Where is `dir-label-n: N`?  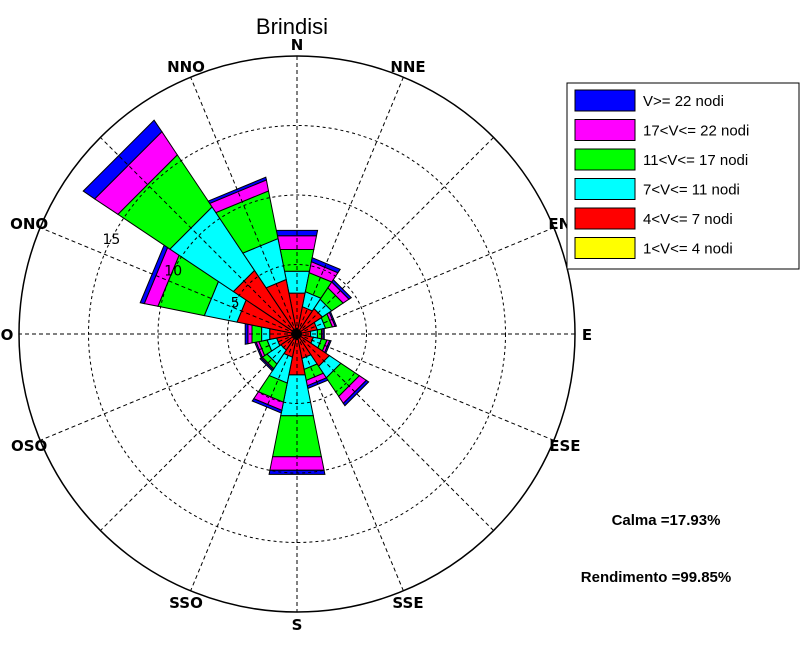 dir-label-n: N is located at coordinates (297, 45).